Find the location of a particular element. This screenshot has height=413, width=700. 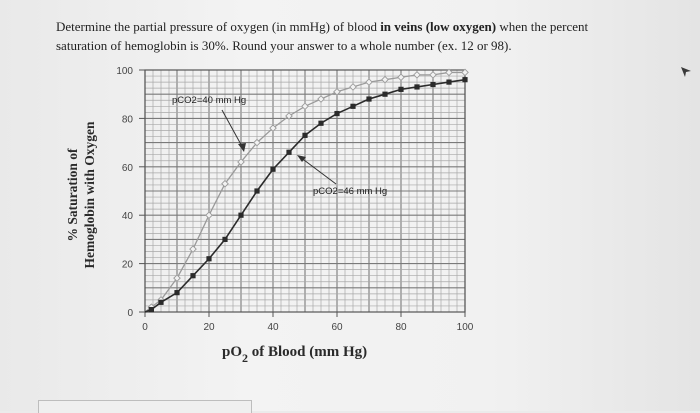

annotation-label-pco2-40: pCO2=40 mm Hg is located at coordinates (209, 100).